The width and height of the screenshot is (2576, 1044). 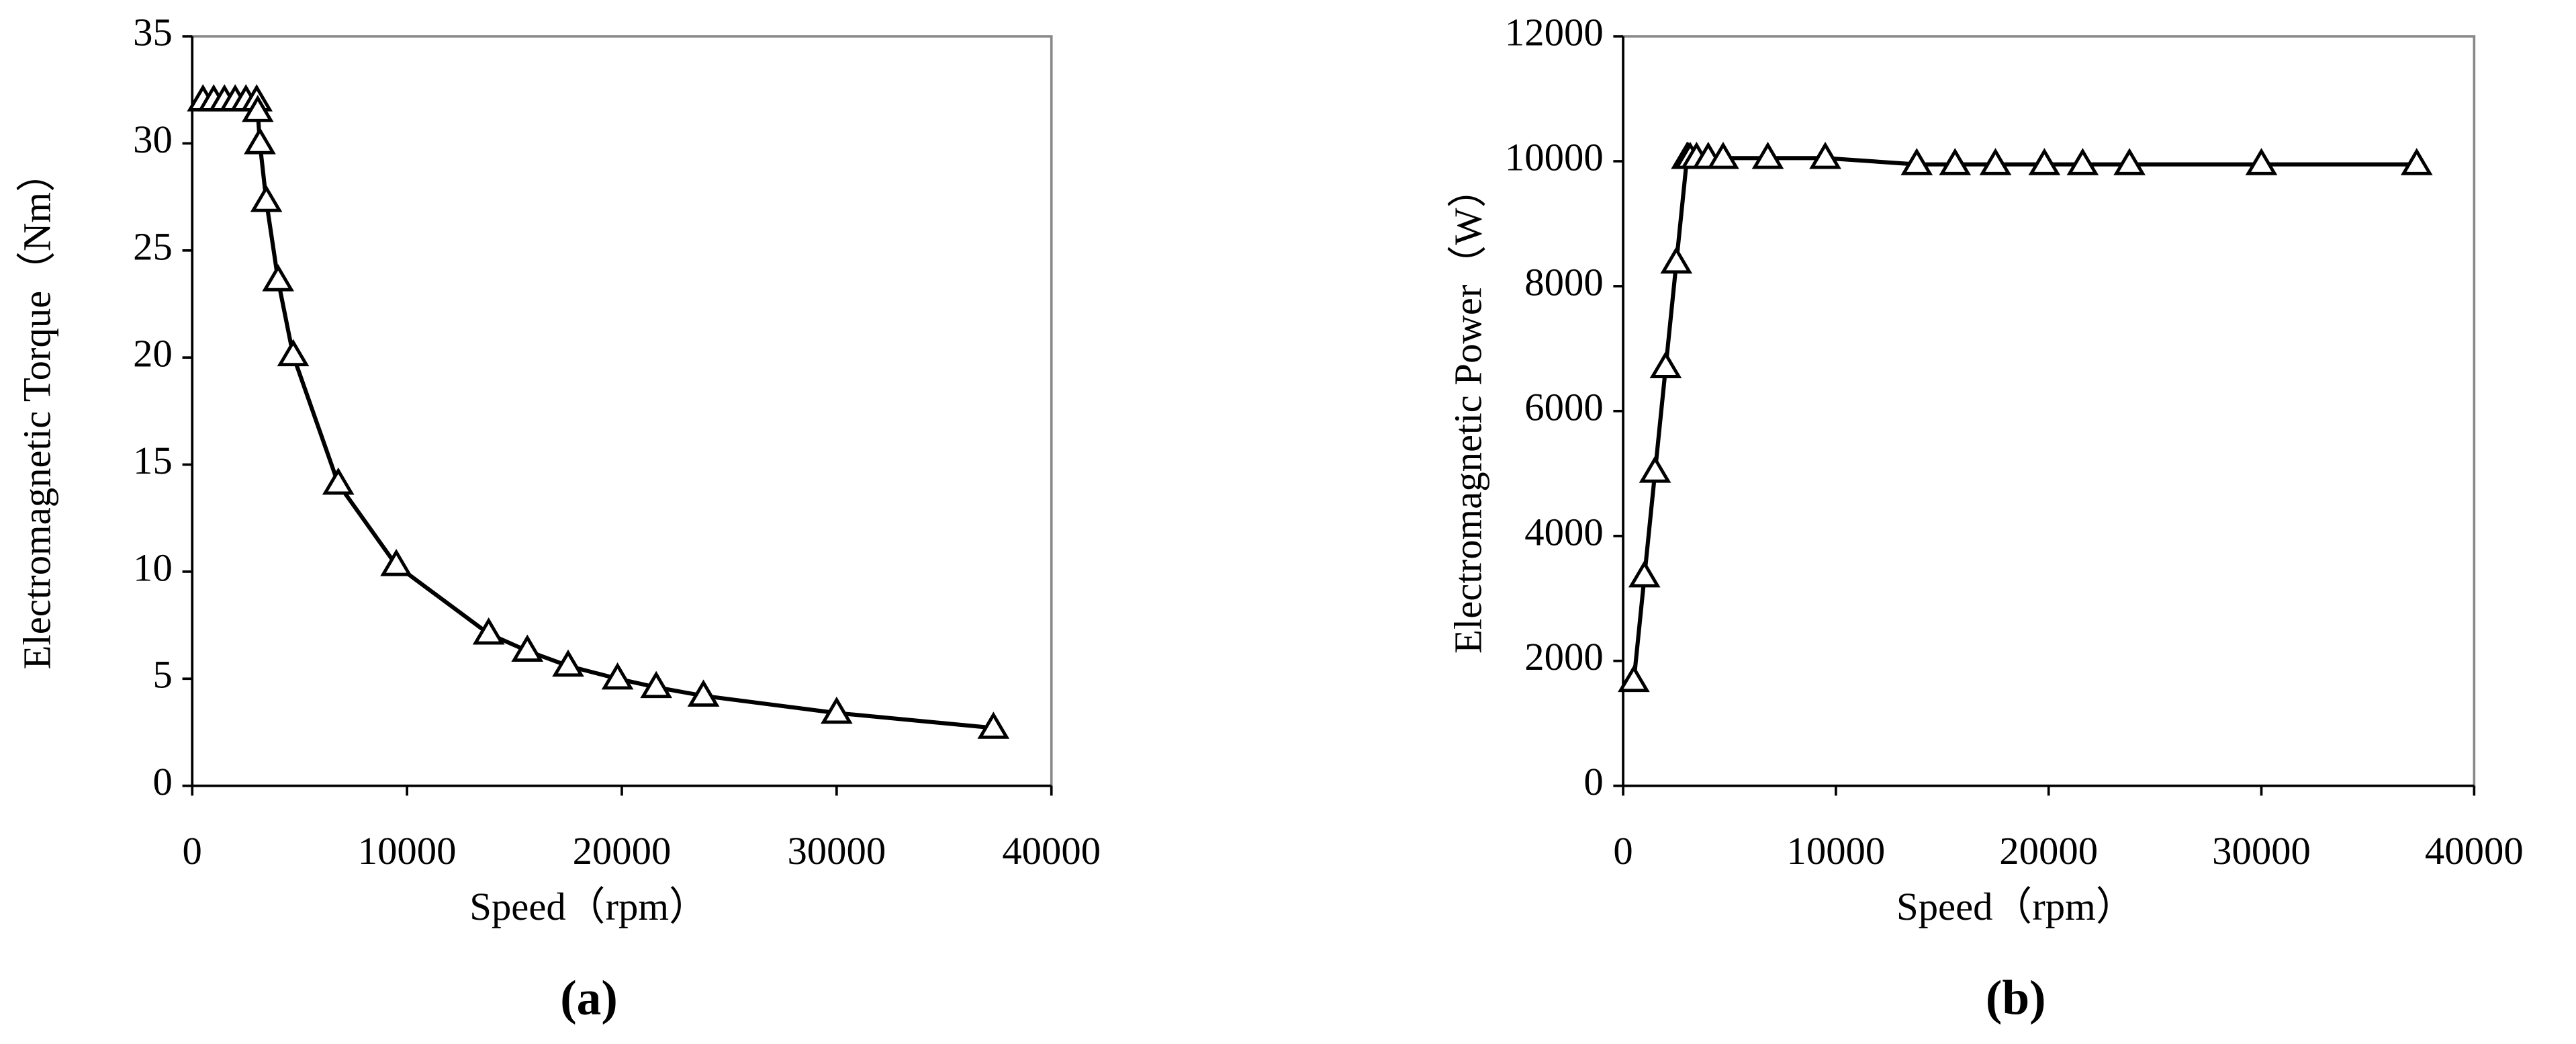 What do you see at coordinates (1563, 657) in the screenshot?
I see `y-tick-label: 2000` at bounding box center [1563, 657].